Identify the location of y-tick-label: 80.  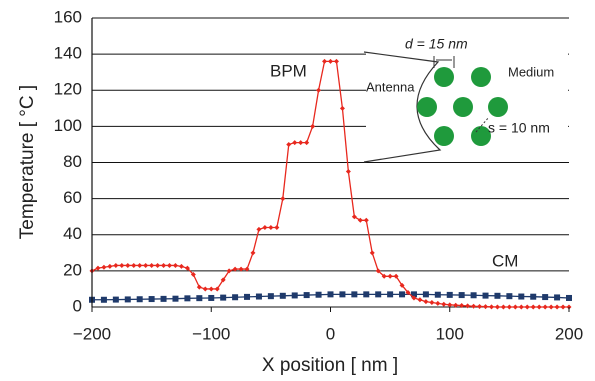
(72, 161).